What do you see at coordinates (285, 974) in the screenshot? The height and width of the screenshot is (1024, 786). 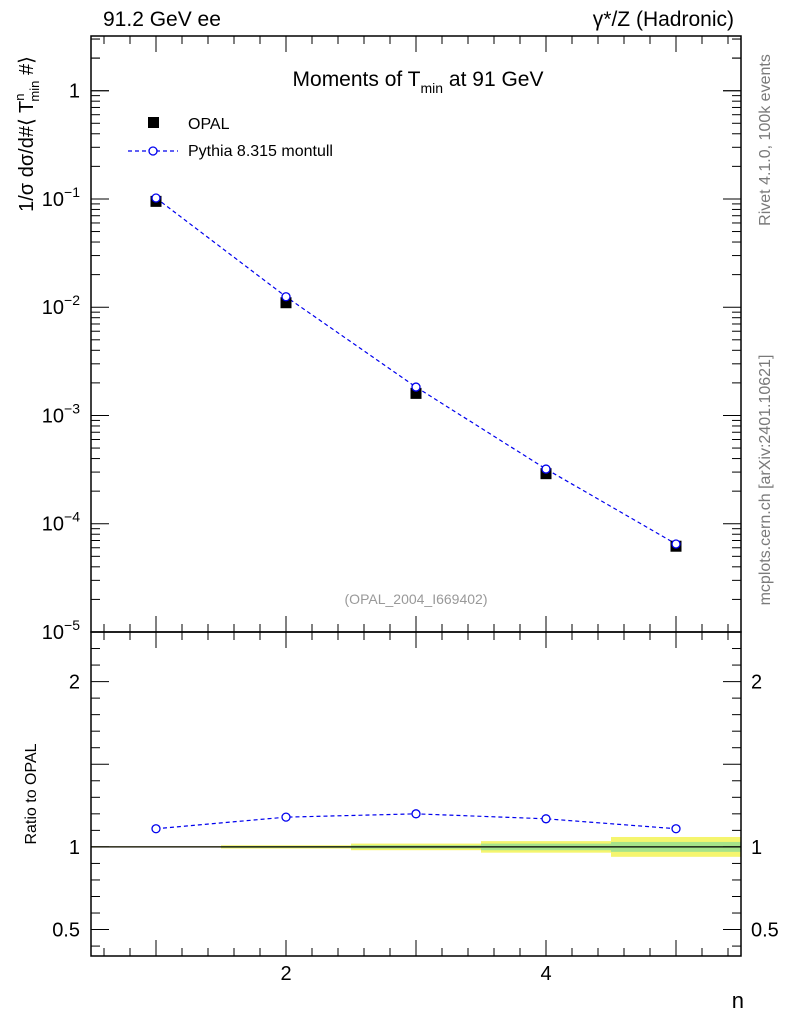 I see `x-tick-label: 2` at bounding box center [285, 974].